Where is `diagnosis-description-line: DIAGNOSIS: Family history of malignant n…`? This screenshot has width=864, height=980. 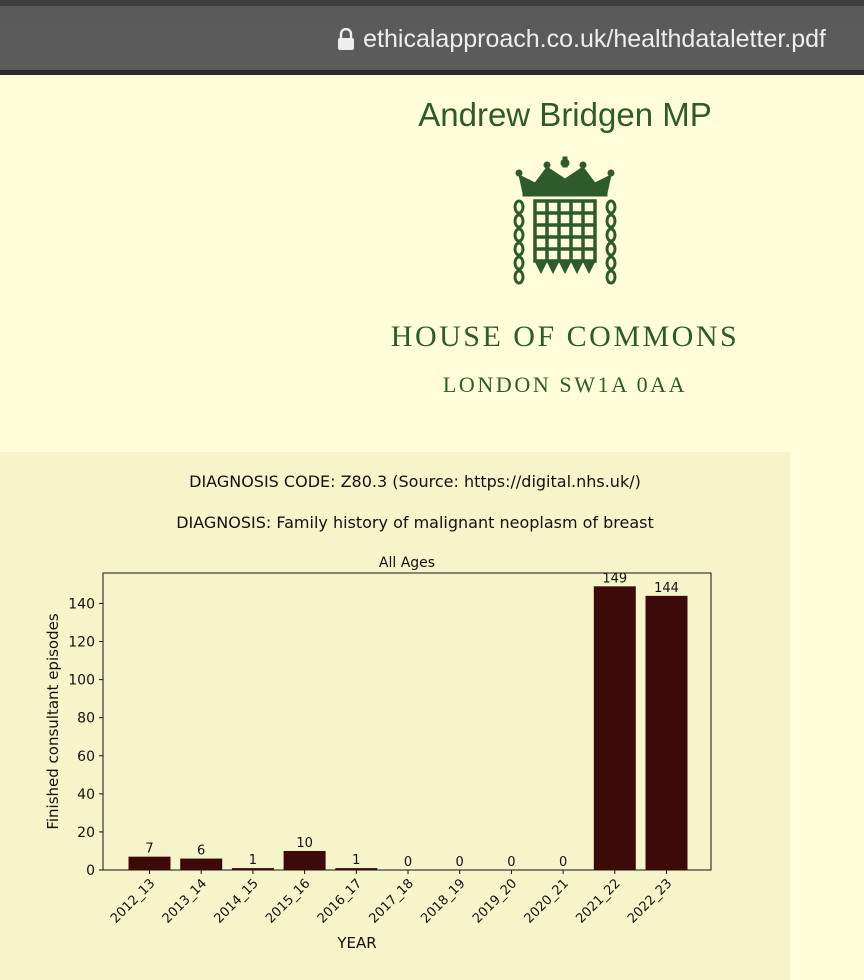 diagnosis-description-line: DIAGNOSIS: Family history of malignant n… is located at coordinates (415, 522).